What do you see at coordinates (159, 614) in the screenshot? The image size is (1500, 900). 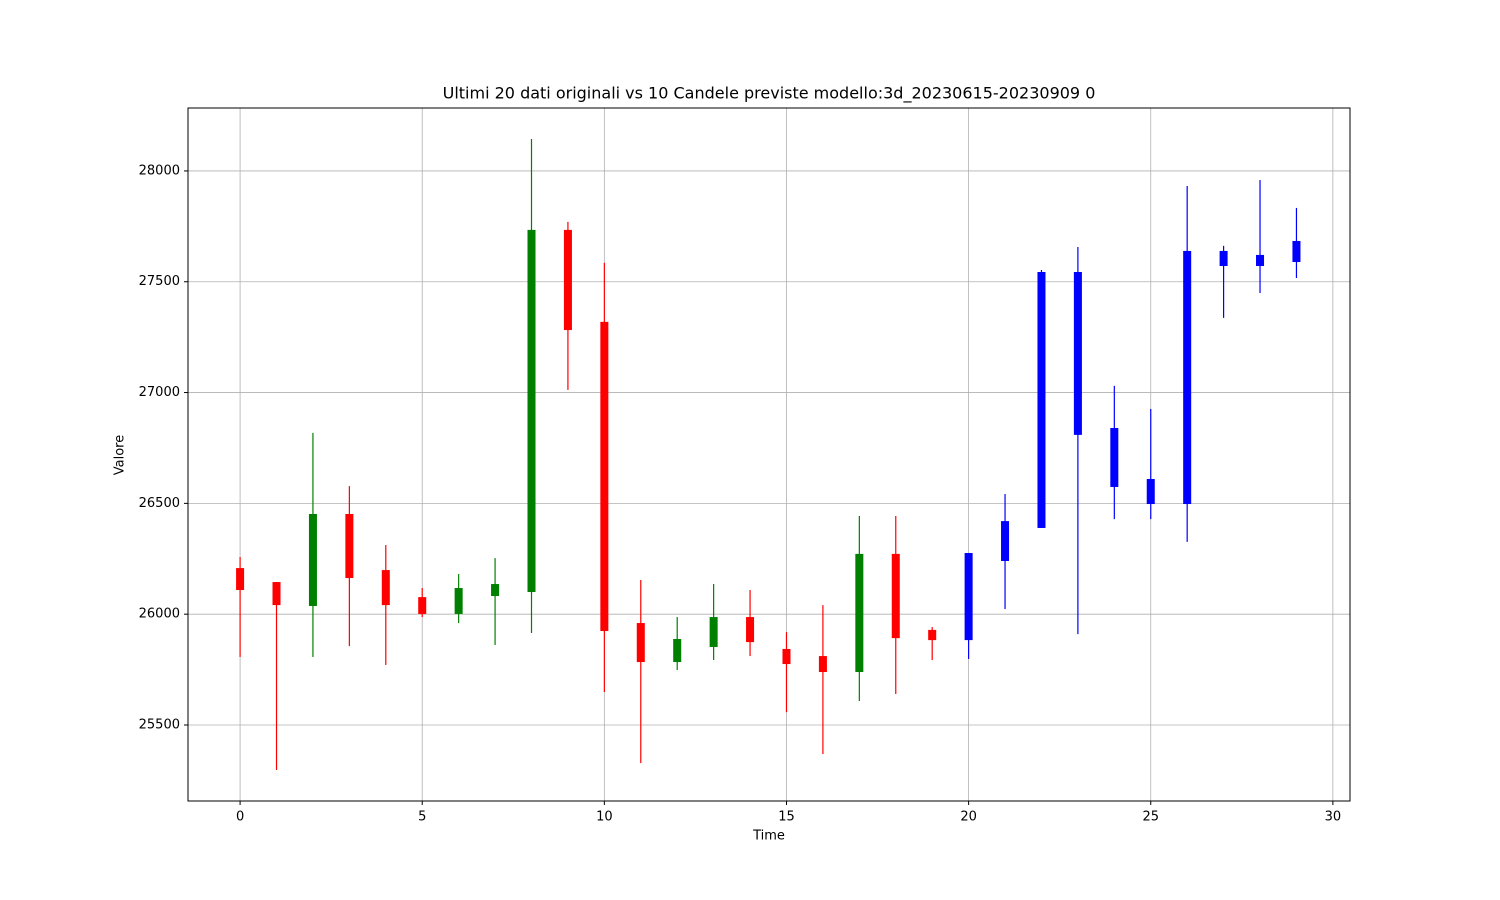 I see `y-tick-label: 26000` at bounding box center [159, 614].